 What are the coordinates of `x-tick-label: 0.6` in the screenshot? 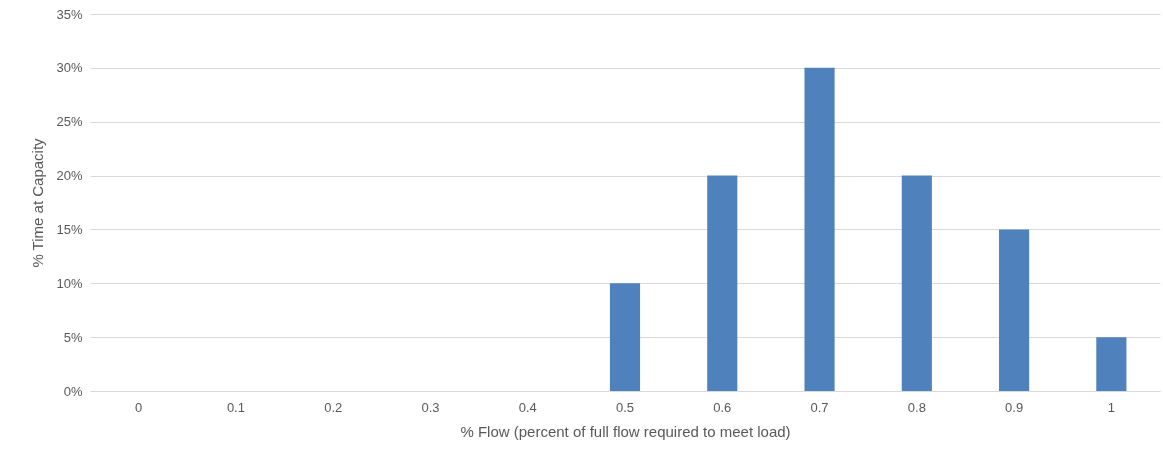 It's located at (722, 407).